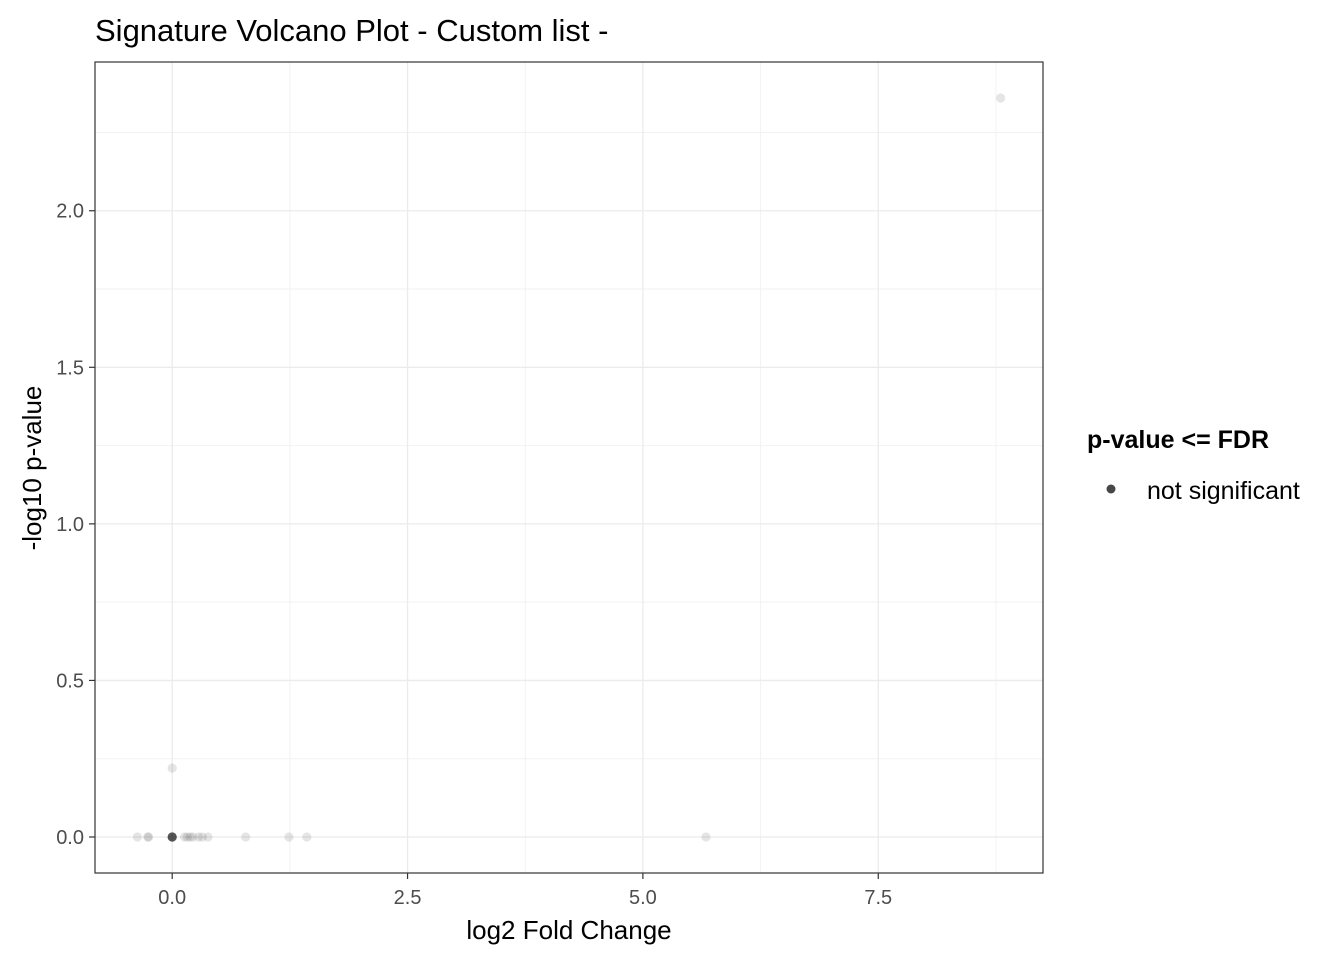 The height and width of the screenshot is (960, 1344). What do you see at coordinates (70, 525) in the screenshot?
I see `y-tick-label: 1.0` at bounding box center [70, 525].